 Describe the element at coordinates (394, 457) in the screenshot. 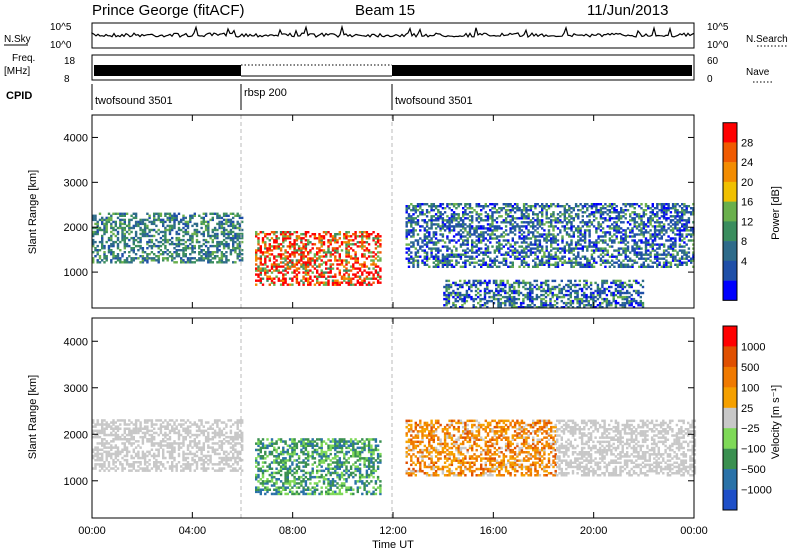

I see `velocity-echoes` at that location.